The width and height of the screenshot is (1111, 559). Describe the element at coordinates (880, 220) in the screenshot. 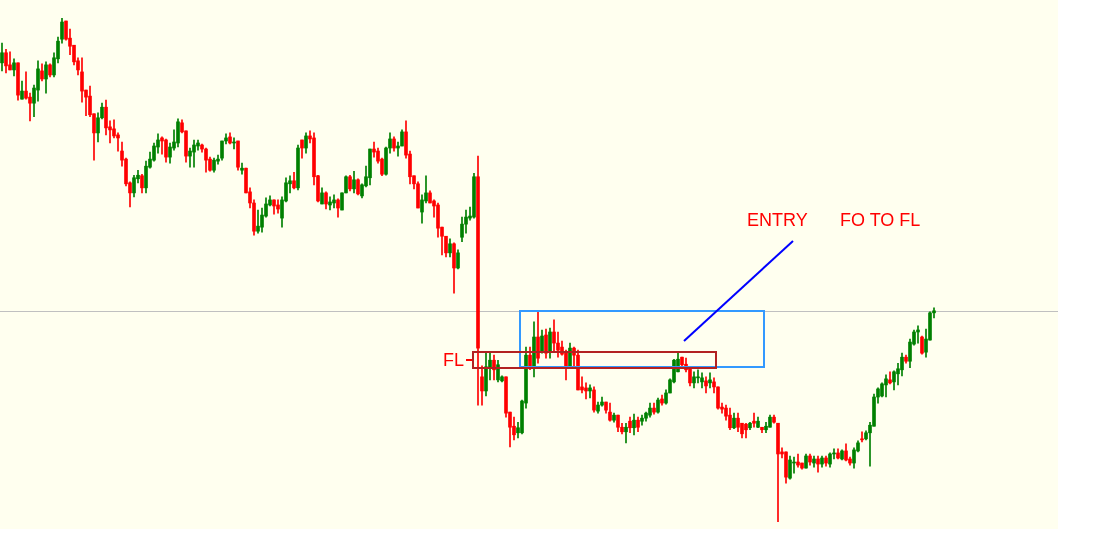

I see `annotation: FO TO FL` at that location.